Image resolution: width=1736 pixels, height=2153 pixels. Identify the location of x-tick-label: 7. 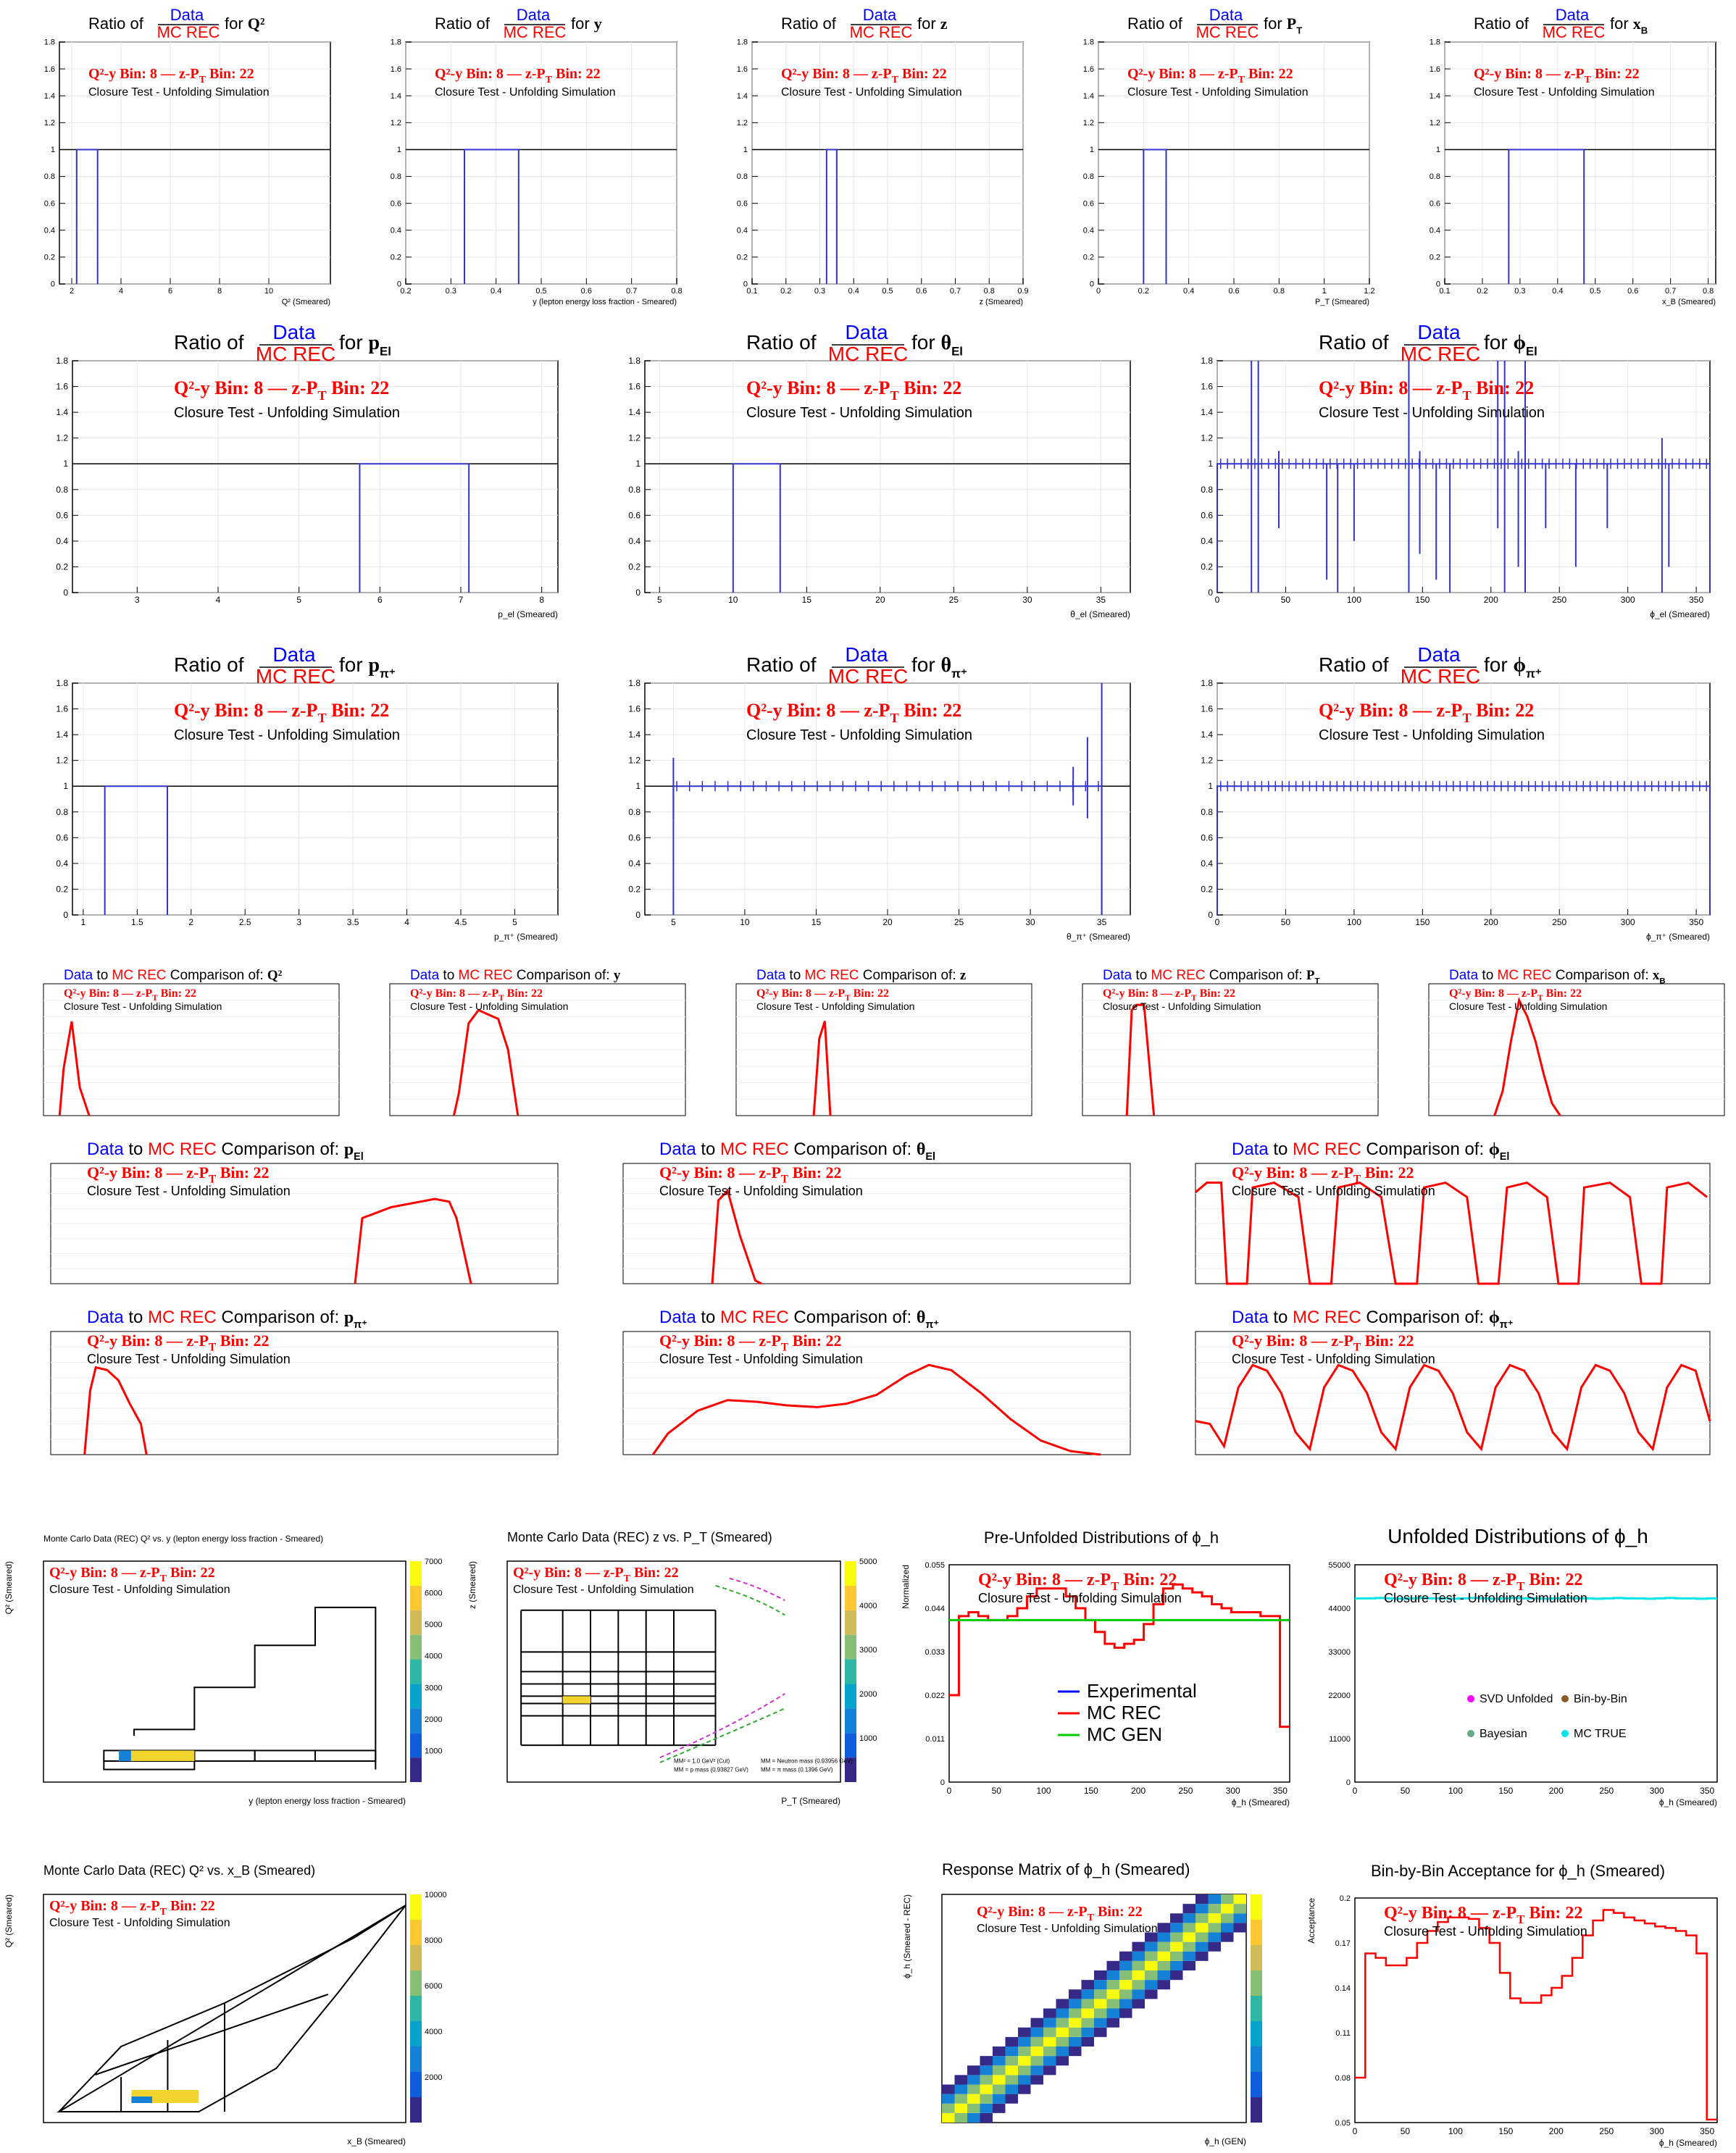
(461, 600).